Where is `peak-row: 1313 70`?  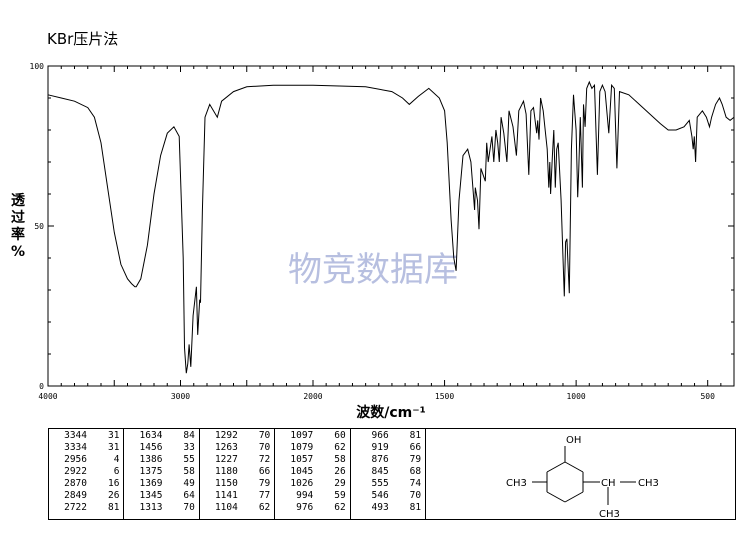 peak-row: 1313 70 is located at coordinates (161, 508).